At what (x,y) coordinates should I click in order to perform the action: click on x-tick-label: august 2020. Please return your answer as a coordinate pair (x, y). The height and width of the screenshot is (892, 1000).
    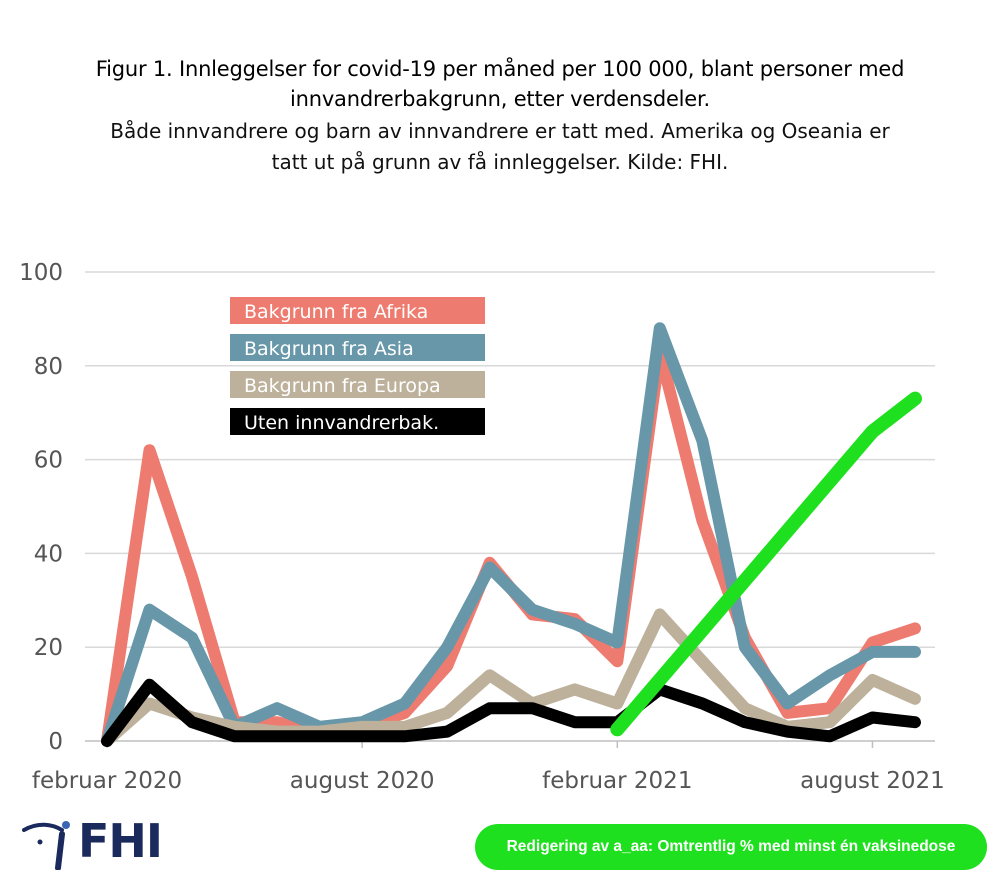
    Looking at the image, I should click on (362, 781).